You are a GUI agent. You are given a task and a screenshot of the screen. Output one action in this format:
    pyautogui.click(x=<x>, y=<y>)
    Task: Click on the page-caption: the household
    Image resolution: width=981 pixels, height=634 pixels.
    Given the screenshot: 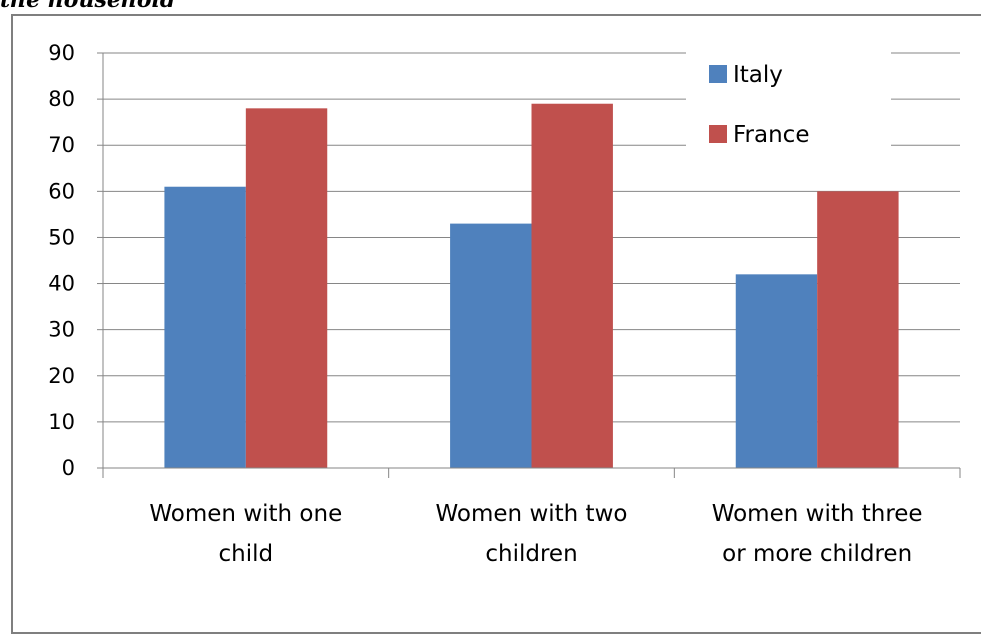 What is the action you would take?
    pyautogui.click(x=88, y=6)
    